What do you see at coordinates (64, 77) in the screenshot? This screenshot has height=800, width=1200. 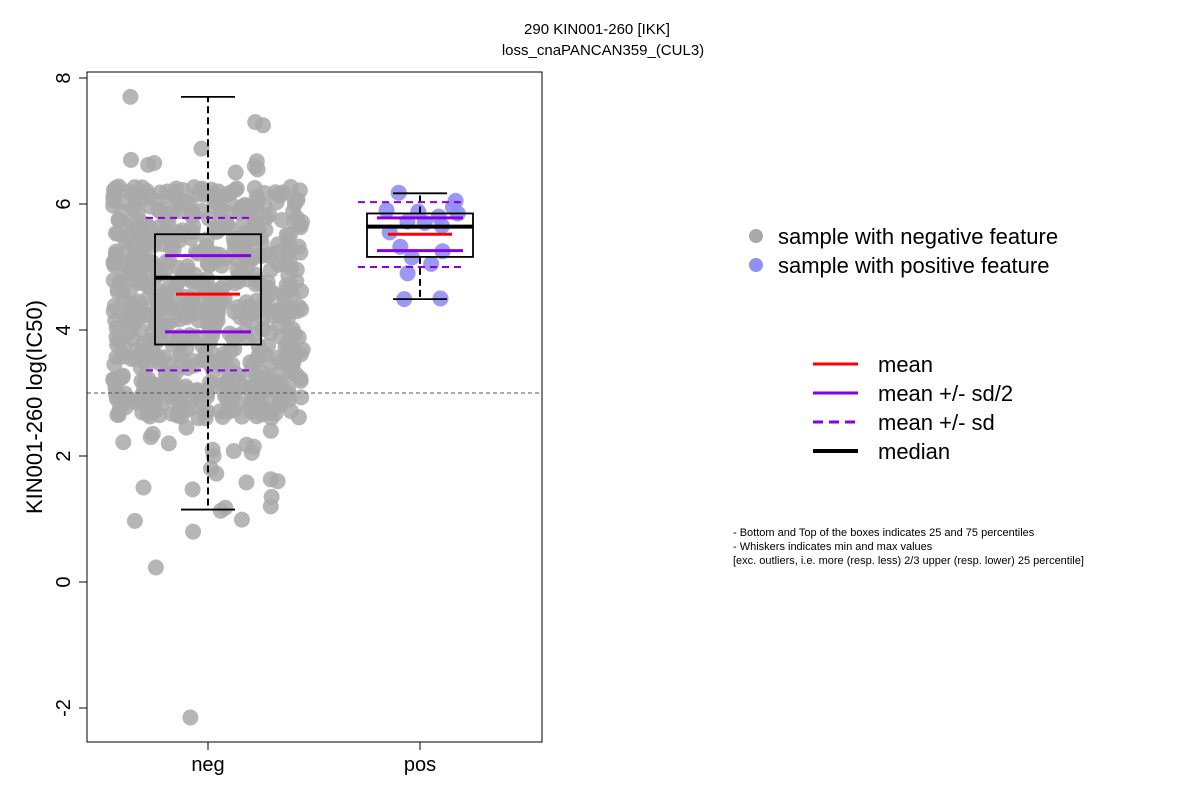 I see `y-tick-label: 8` at bounding box center [64, 77].